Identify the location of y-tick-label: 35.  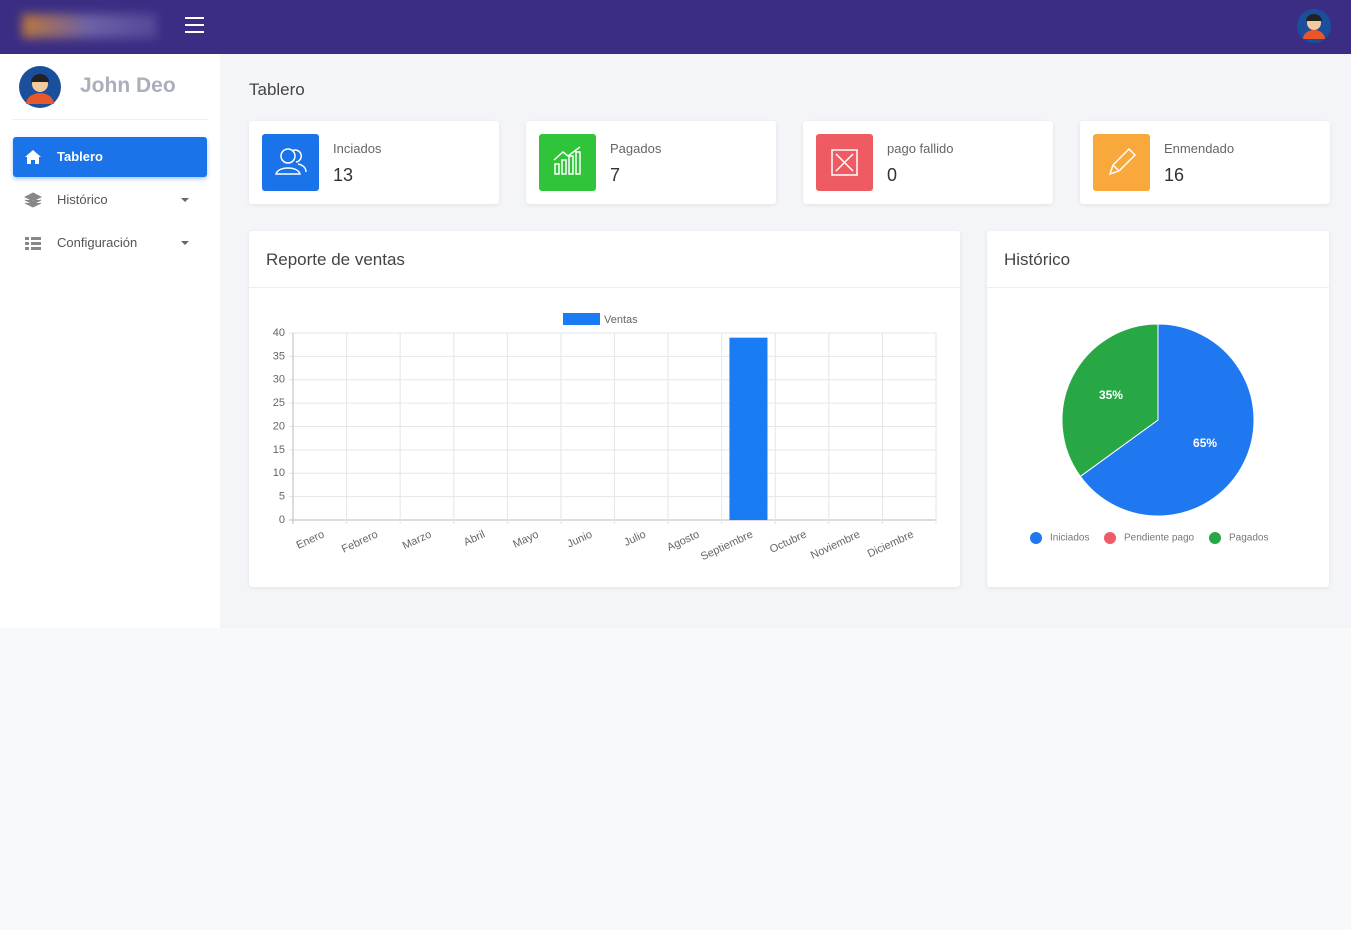
(279, 356).